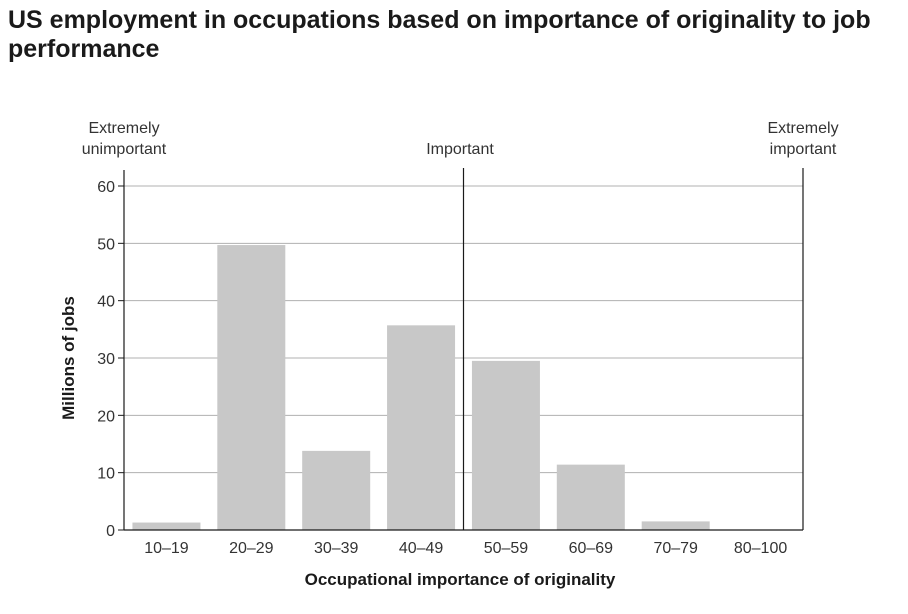 This screenshot has height=614, width=908. I want to click on x-tick-label-80–100: 80–100, so click(760, 548).